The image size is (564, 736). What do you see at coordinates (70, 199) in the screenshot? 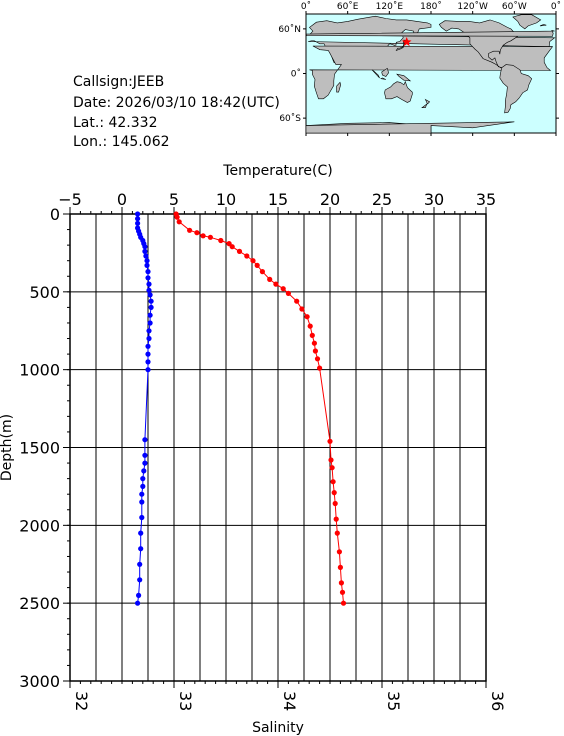
I see `top-tick-label: −5` at bounding box center [70, 199].